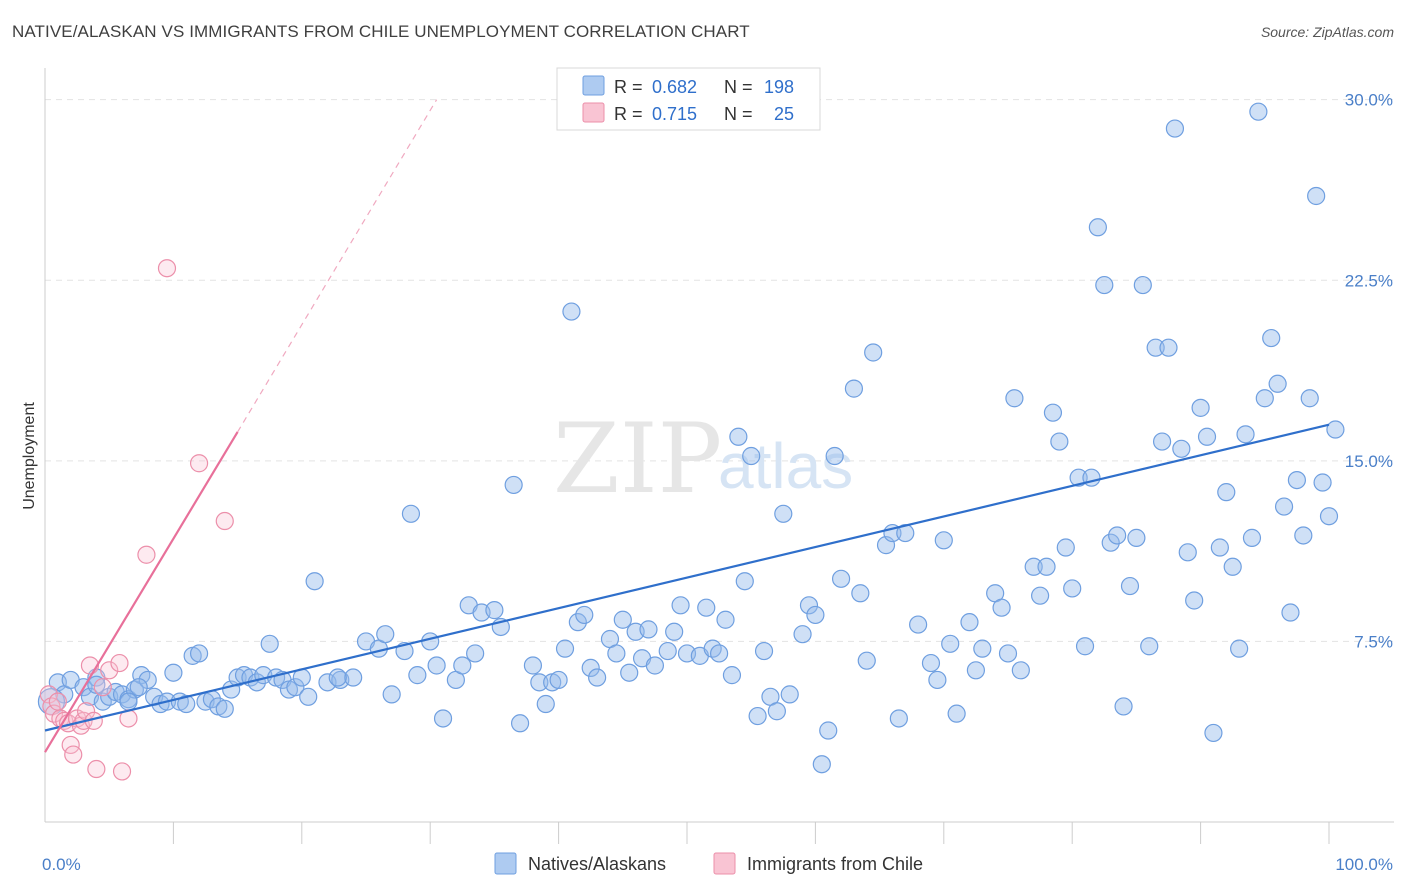  I want to click on chile-trend-extension, so click(337, 266).